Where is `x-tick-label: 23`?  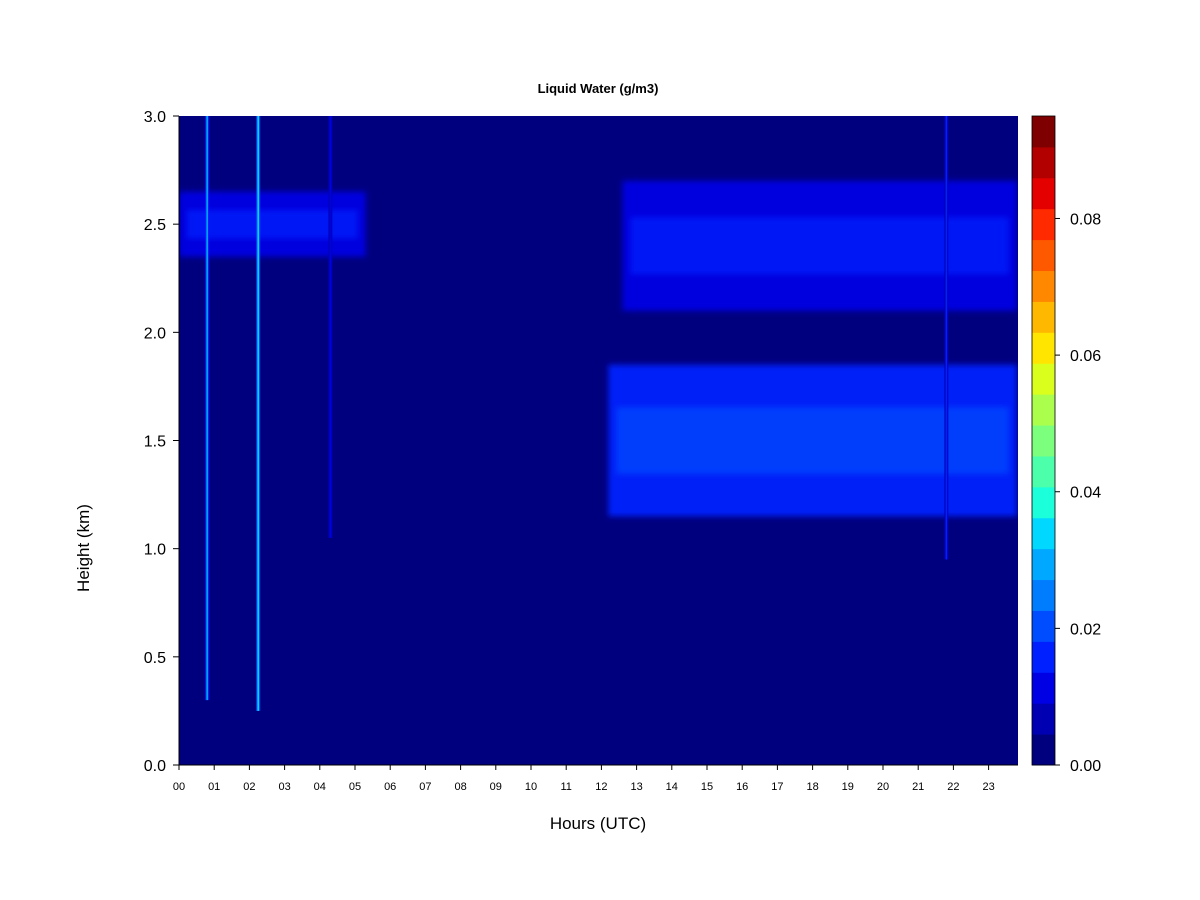 x-tick-label: 23 is located at coordinates (988, 787).